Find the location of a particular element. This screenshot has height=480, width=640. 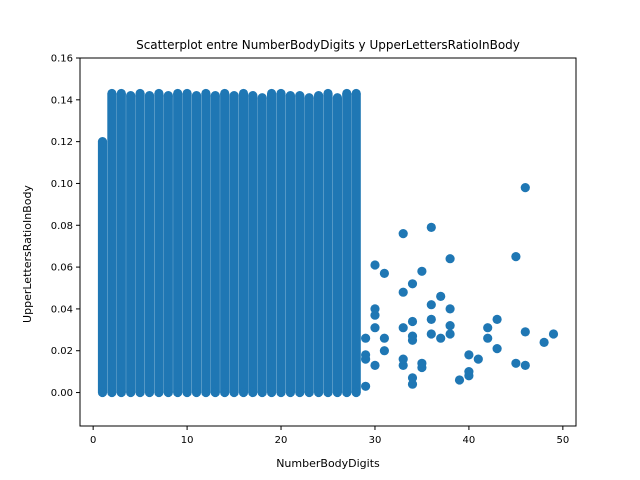

y-tick-label: 0.10 is located at coordinates (62, 184).